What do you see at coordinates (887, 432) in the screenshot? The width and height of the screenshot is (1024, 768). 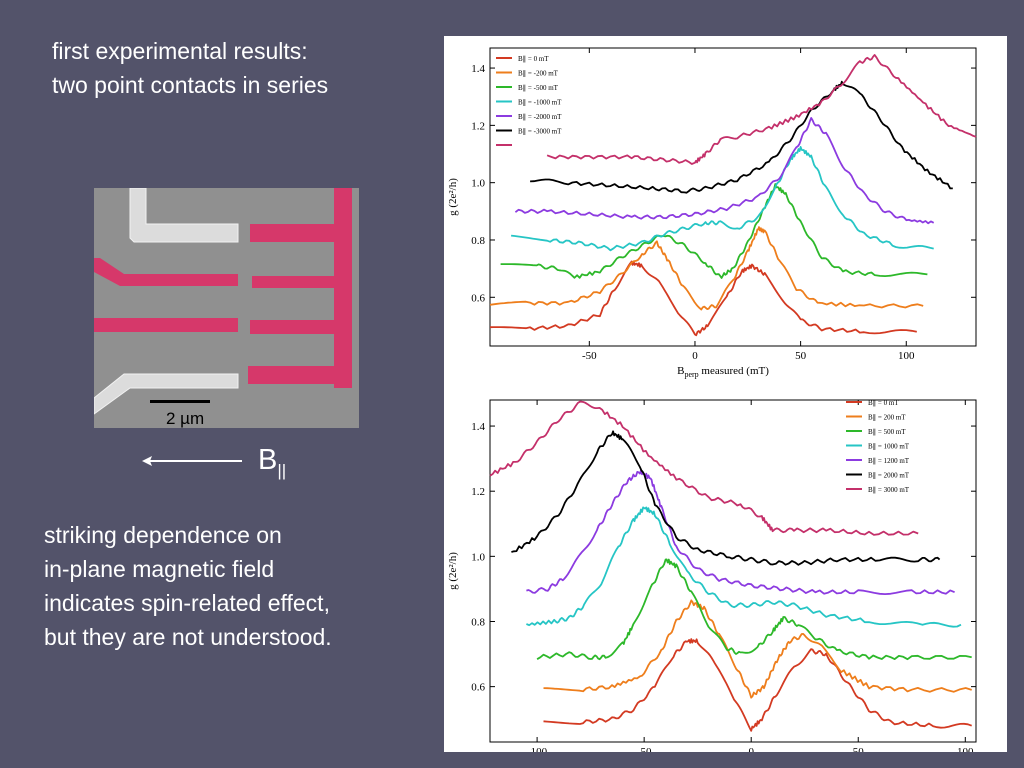 I see `legend-entry: B∥ = 500 mT` at bounding box center [887, 432].